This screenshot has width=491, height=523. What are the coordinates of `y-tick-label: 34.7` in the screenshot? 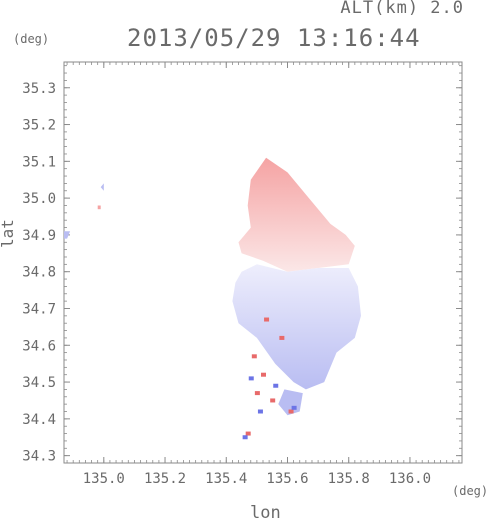 It's located at (39, 309).